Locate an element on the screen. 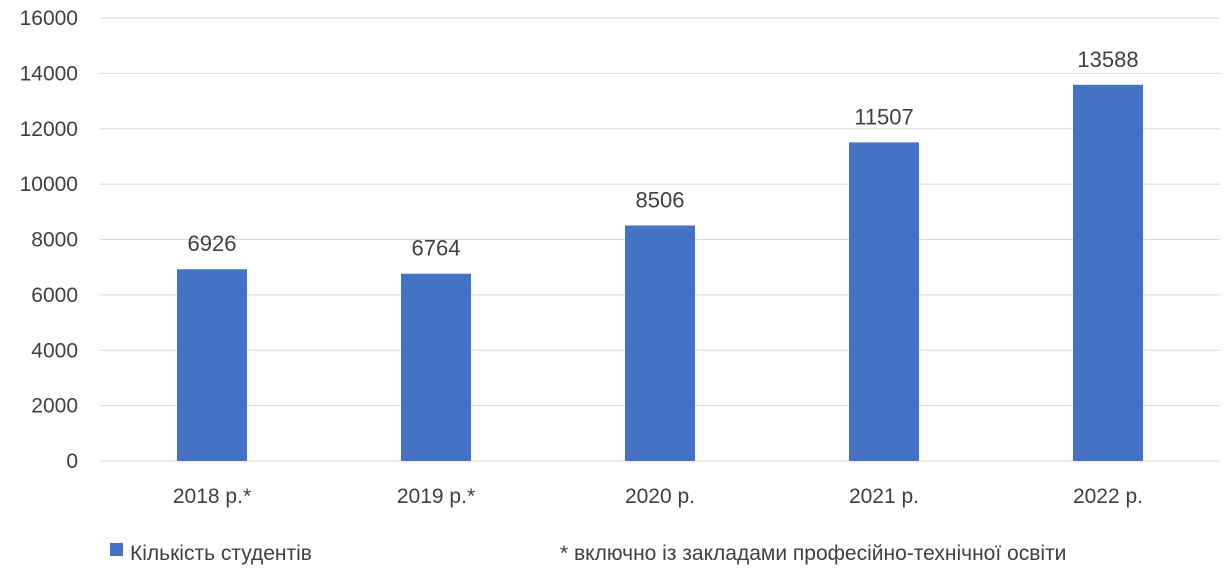 This screenshot has height=571, width=1227. bar-value-label: 11507 is located at coordinates (884, 116).